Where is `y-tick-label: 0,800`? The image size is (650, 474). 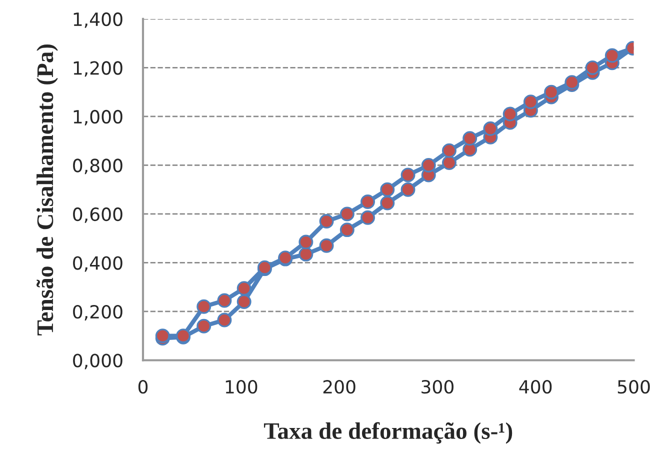 y-tick-label: 0,800 is located at coordinates (97, 166).